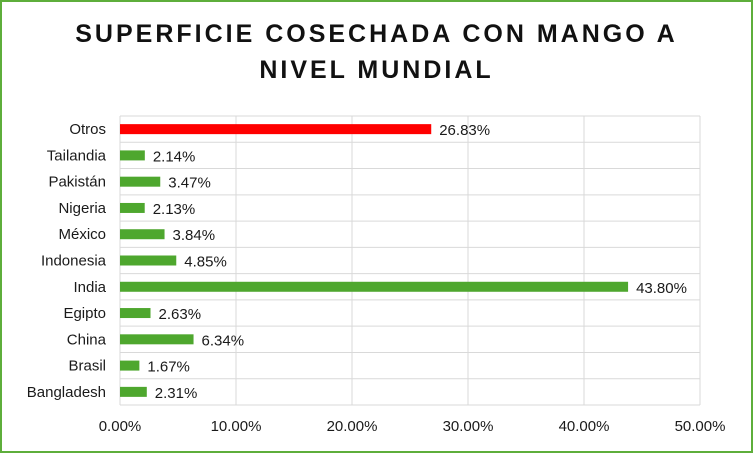 The image size is (753, 453). Describe the element at coordinates (236, 426) in the screenshot. I see `x-tick-label: 10.00%` at that location.